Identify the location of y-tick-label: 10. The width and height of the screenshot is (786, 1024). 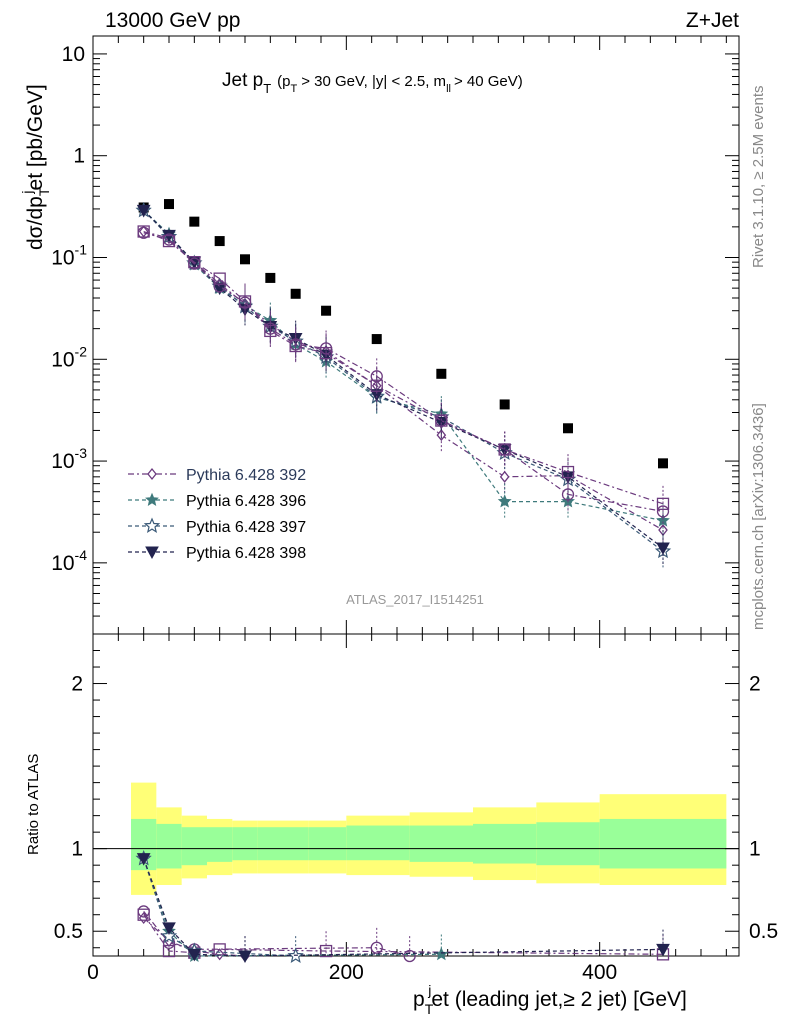
(73, 54).